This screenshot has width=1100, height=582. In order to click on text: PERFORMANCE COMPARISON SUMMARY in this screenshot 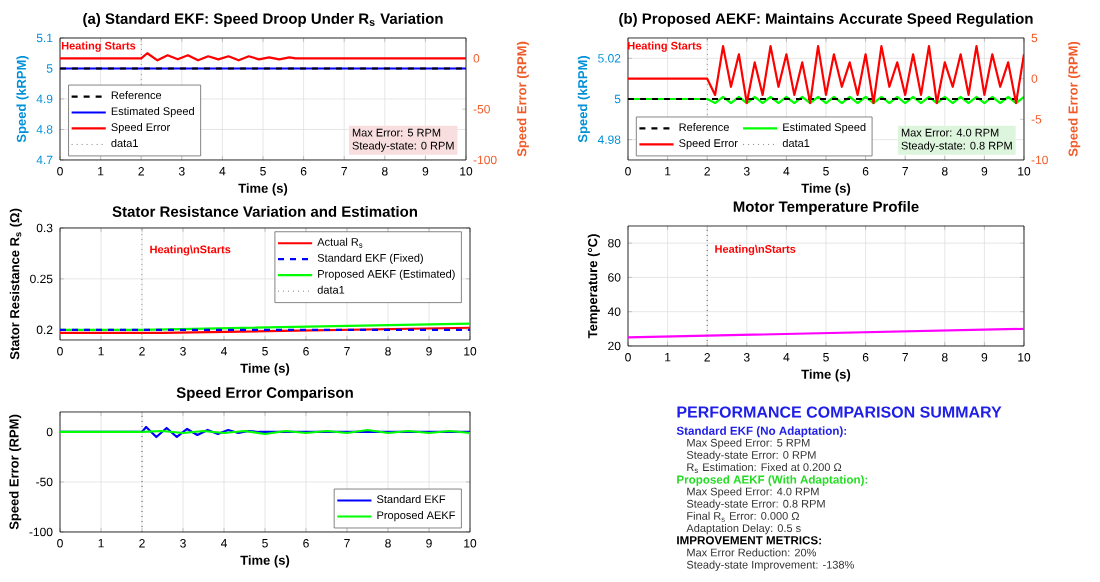, I will do `click(839, 412)`.